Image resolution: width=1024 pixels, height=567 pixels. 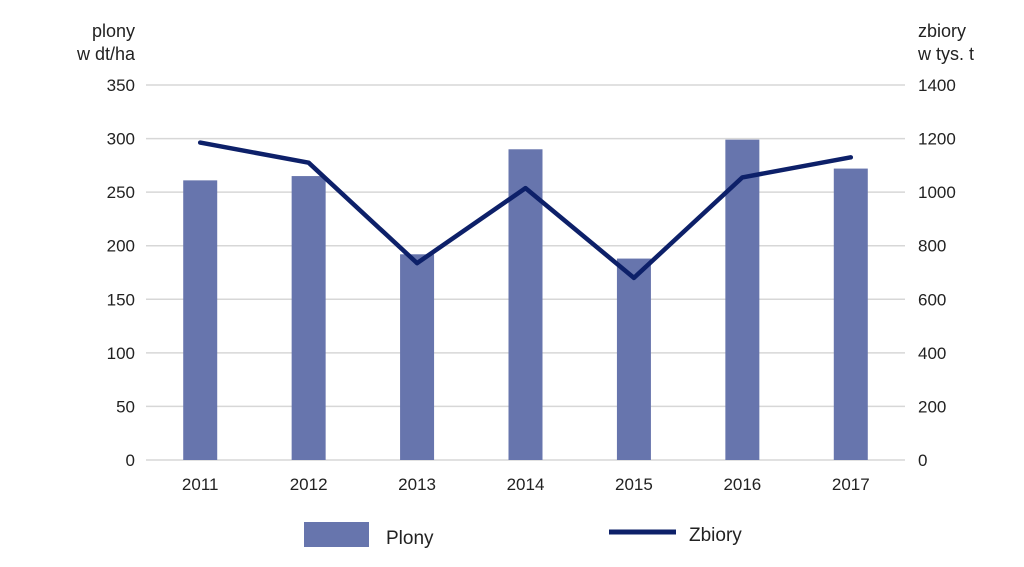 I want to click on right-axis-title-line2: w tys. t, so click(x=945, y=54).